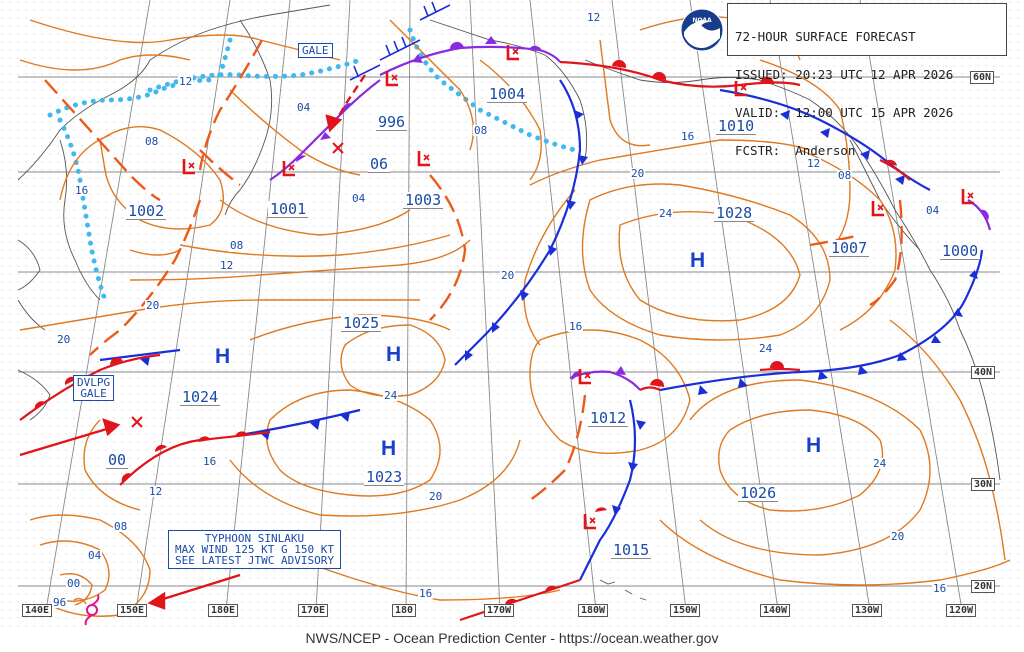  I want to click on x-markers, so click(237, 285).